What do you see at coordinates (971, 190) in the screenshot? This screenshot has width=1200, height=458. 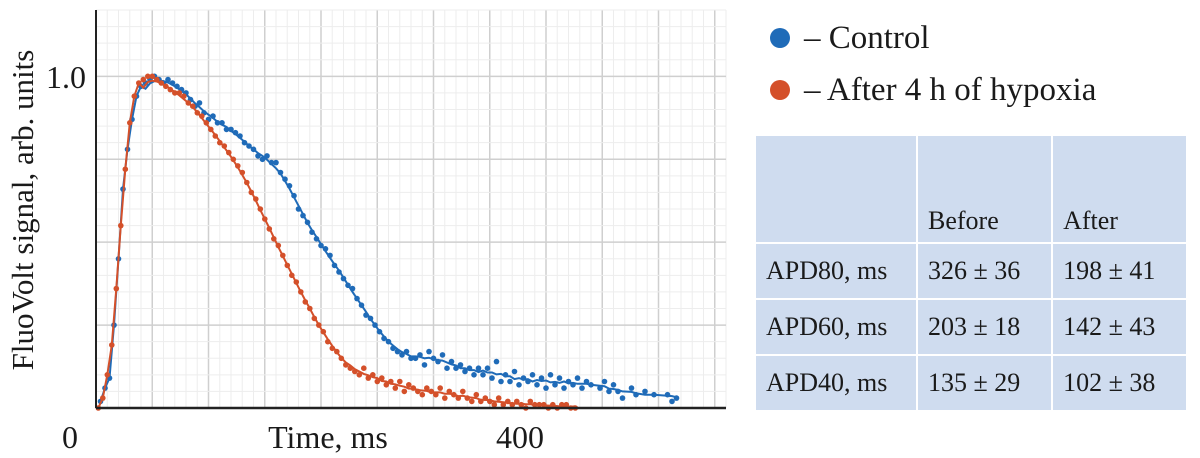 I see `table-header-row: Before After` at bounding box center [971, 190].